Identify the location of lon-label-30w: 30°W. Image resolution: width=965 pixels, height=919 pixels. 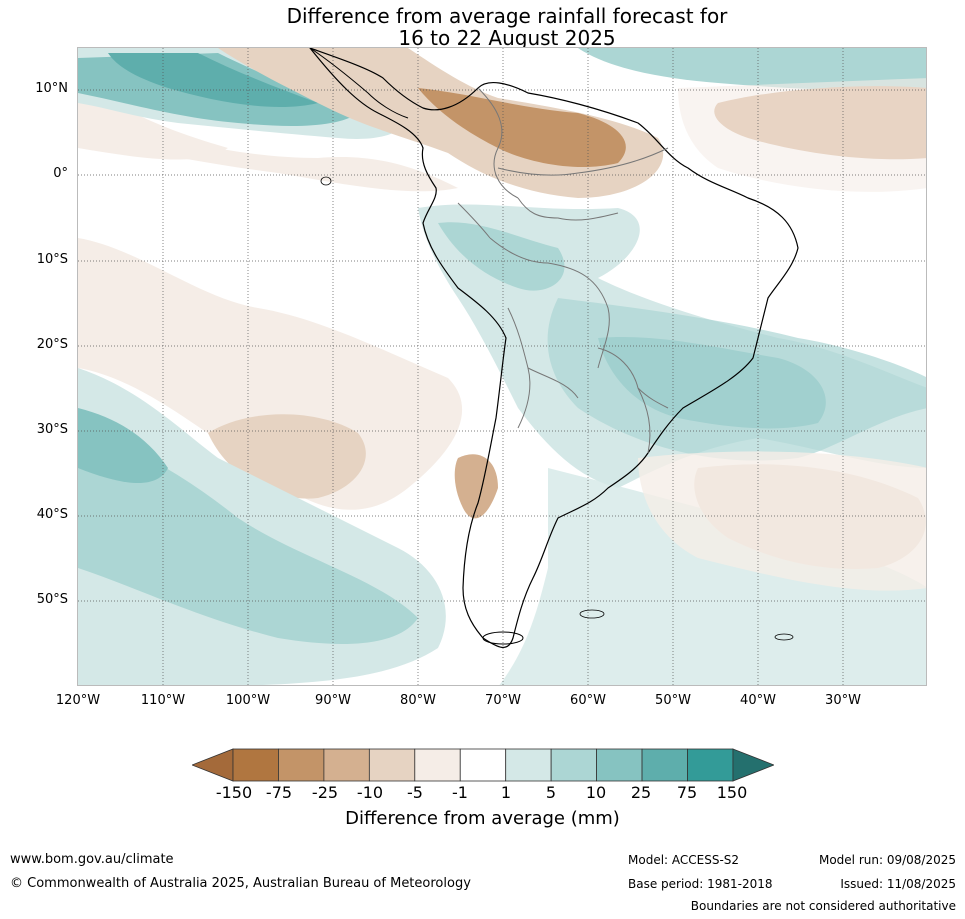
(843, 700).